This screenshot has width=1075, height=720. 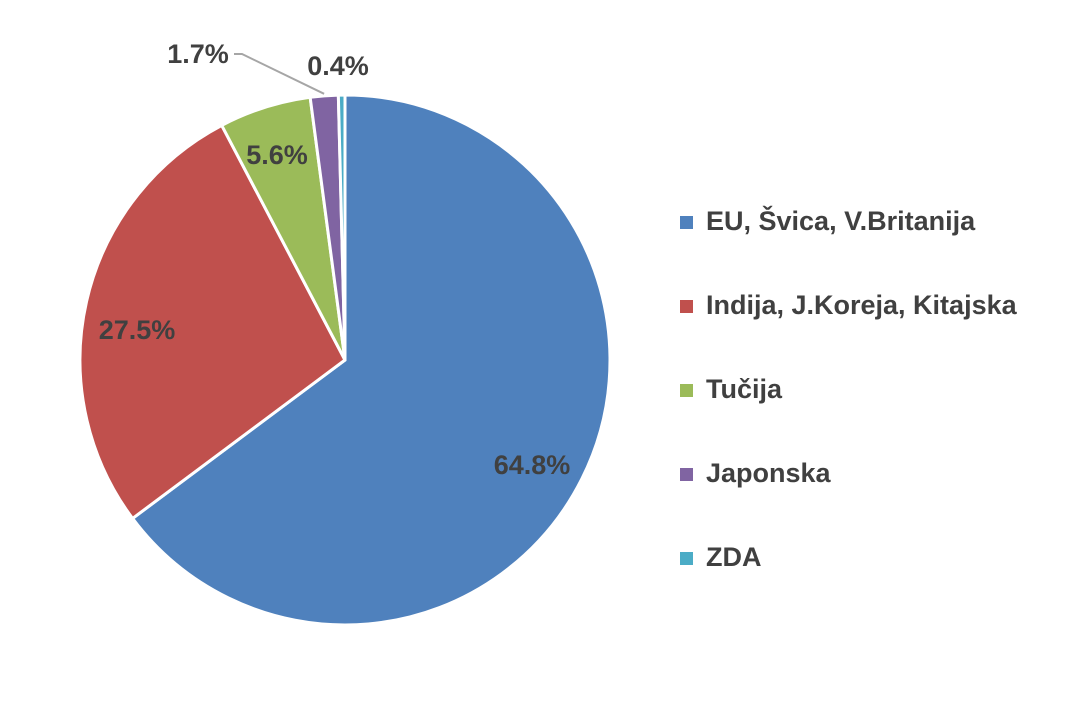 I want to click on pie-slice-zda, so click(x=341, y=227).